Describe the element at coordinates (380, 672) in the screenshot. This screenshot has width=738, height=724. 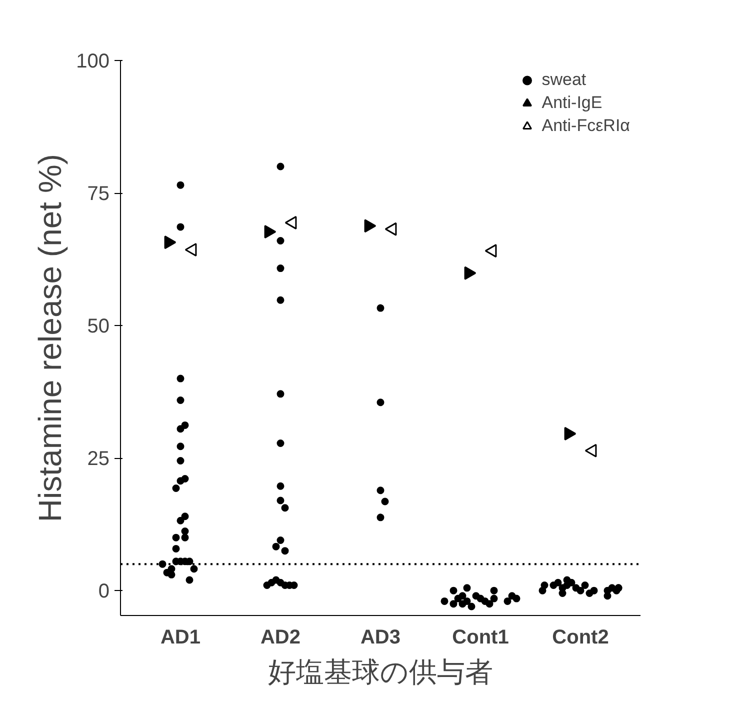
I see `x-axis-title: 好塩基球の供与者` at that location.